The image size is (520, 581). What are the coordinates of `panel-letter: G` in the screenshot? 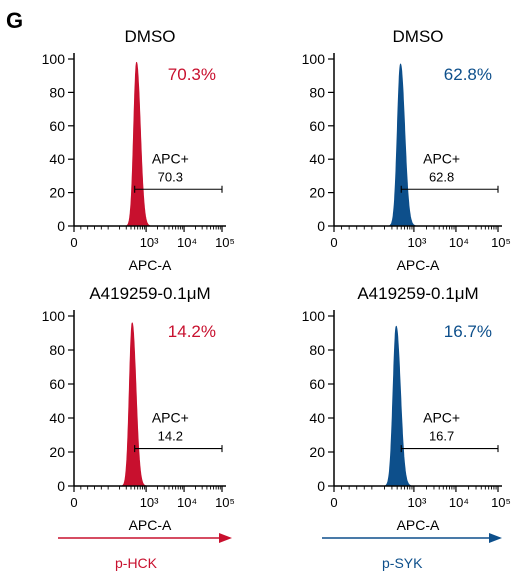 It's located at (14, 20).